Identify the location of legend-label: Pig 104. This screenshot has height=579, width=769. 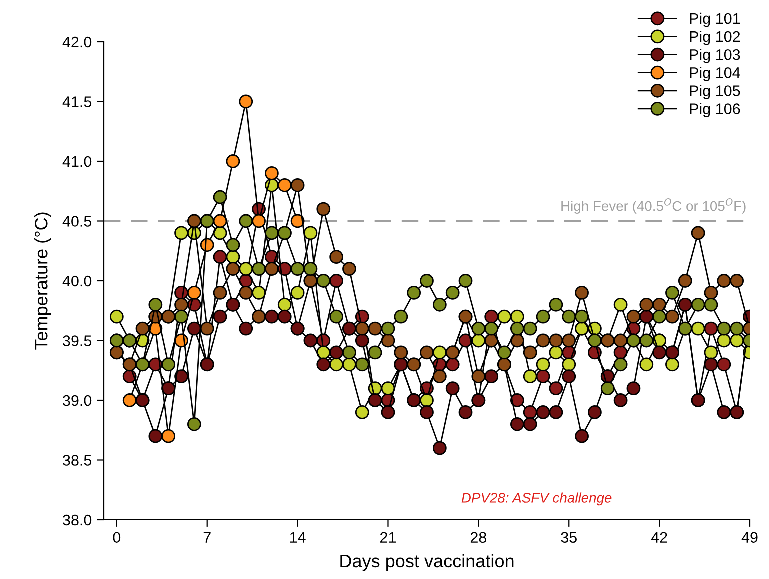
(715, 74).